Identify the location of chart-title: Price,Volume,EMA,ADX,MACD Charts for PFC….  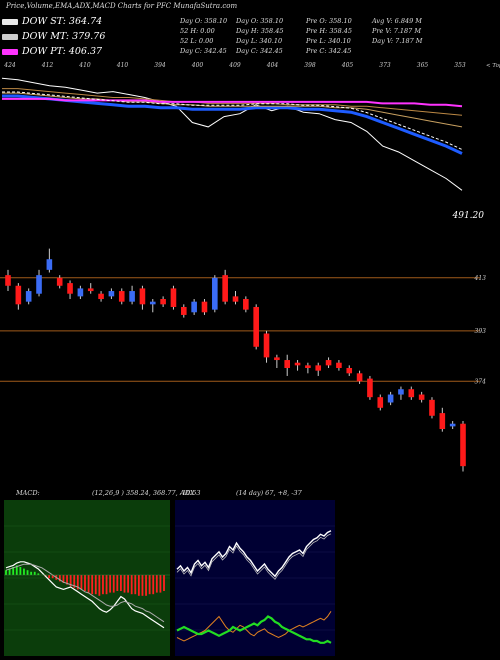
(122, 6).